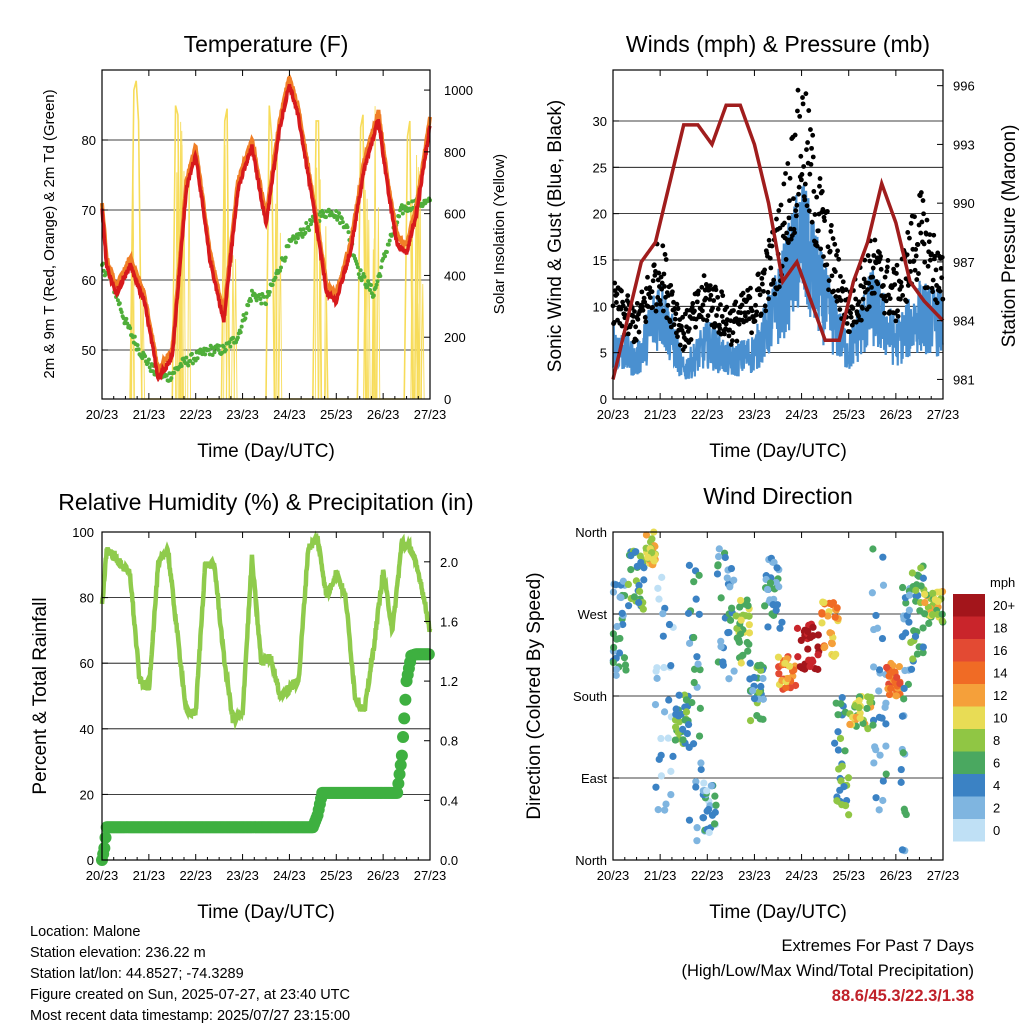  I want to click on x-tick-label: 21/23, so click(660, 875).